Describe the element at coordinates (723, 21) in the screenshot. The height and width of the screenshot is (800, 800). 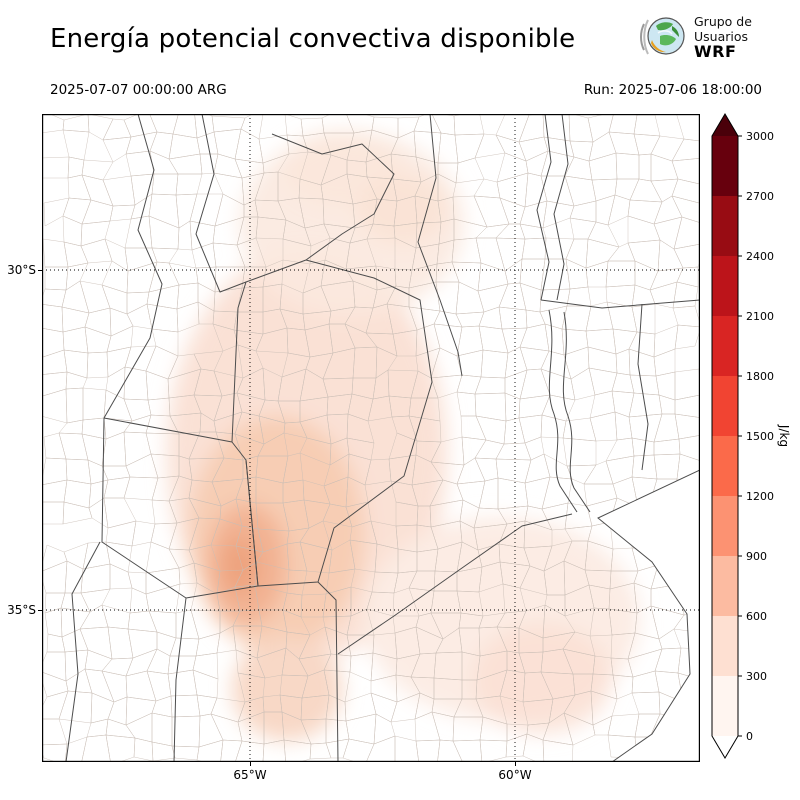
I see `logo-text-line1: Grupo de` at that location.